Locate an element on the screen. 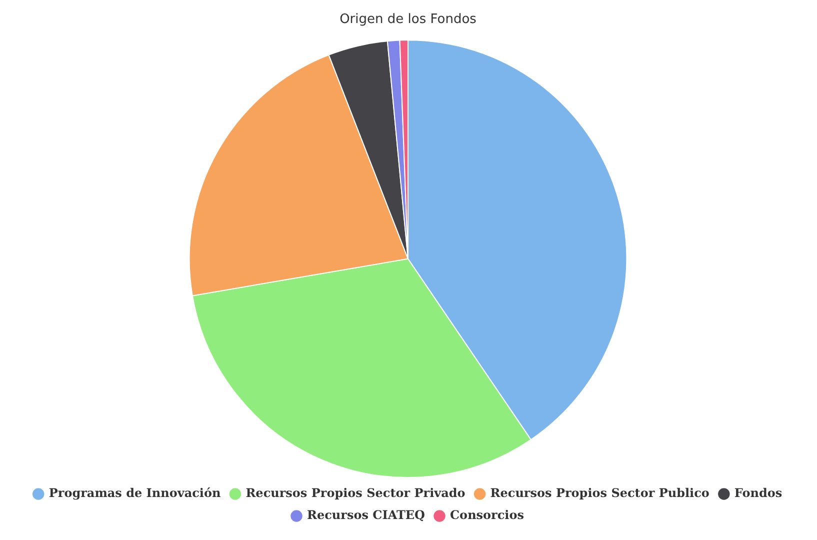 The width and height of the screenshot is (817, 540). legend-label: Recursos Propios Sector Publico is located at coordinates (600, 493).